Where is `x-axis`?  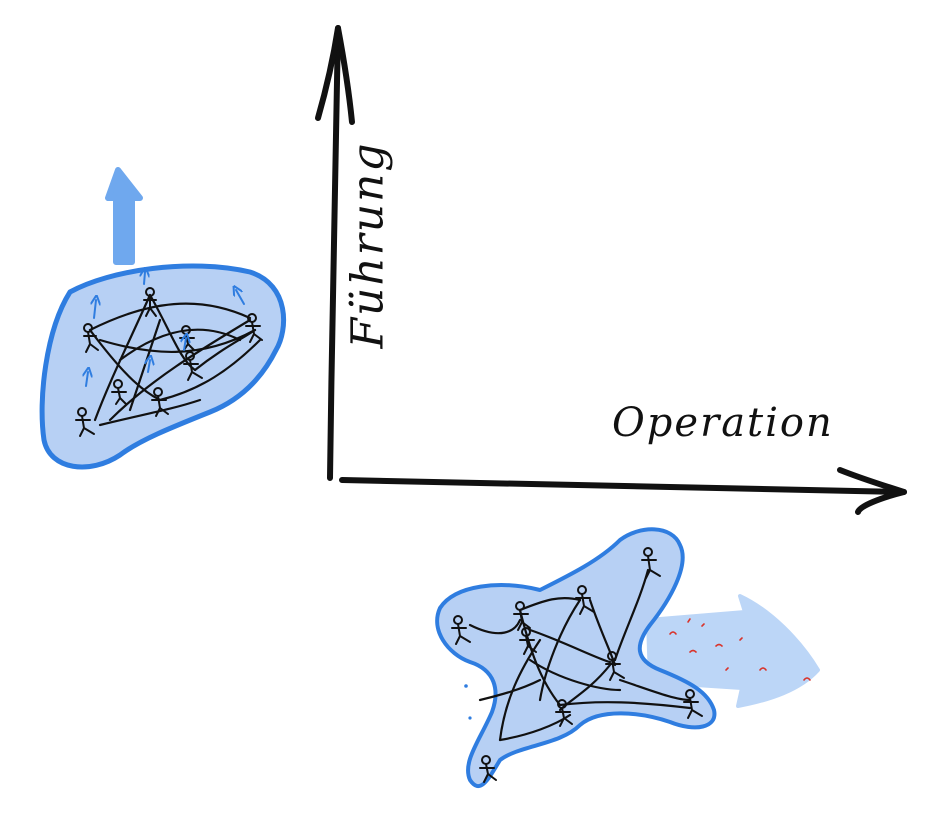 x-axis is located at coordinates (623, 491).